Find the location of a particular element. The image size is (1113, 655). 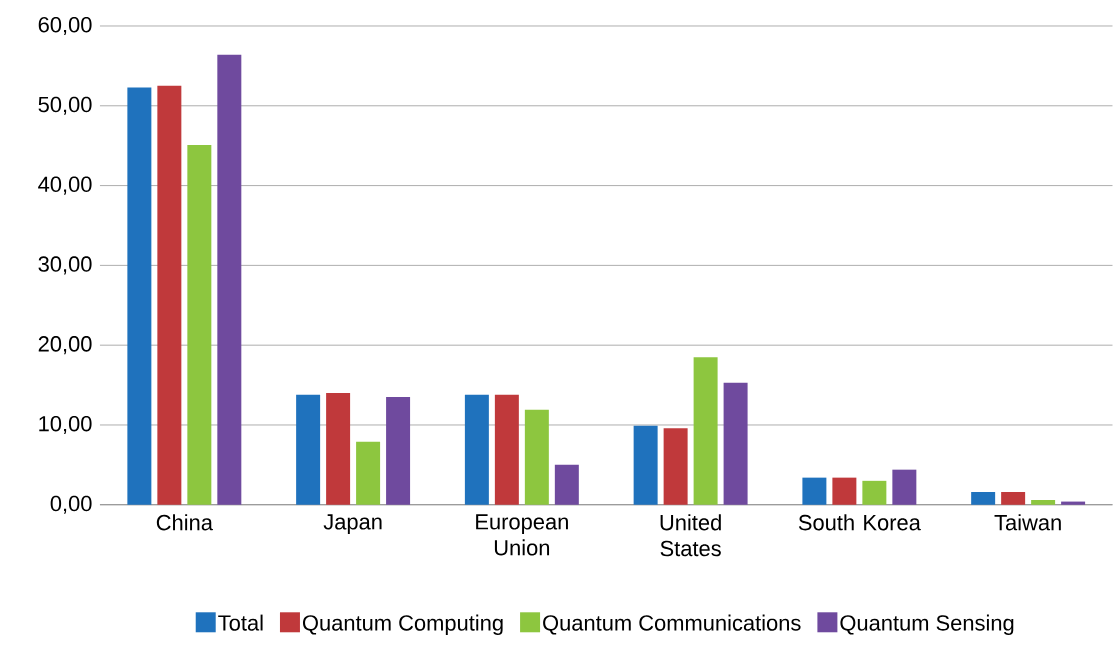

legend-label: Quantum Sensing is located at coordinates (927, 625).